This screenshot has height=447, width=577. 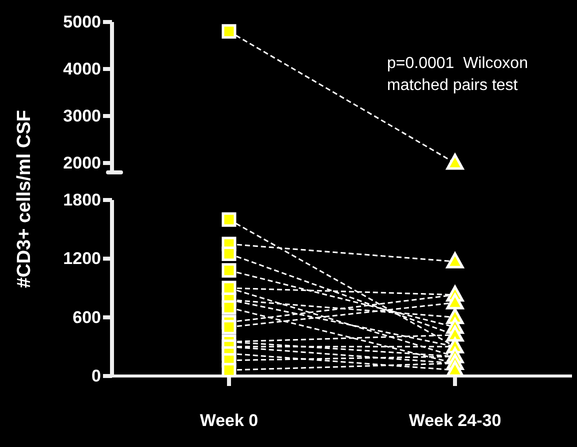 What do you see at coordinates (82, 68) in the screenshot?
I see `y-tick-label: 4000` at bounding box center [82, 68].